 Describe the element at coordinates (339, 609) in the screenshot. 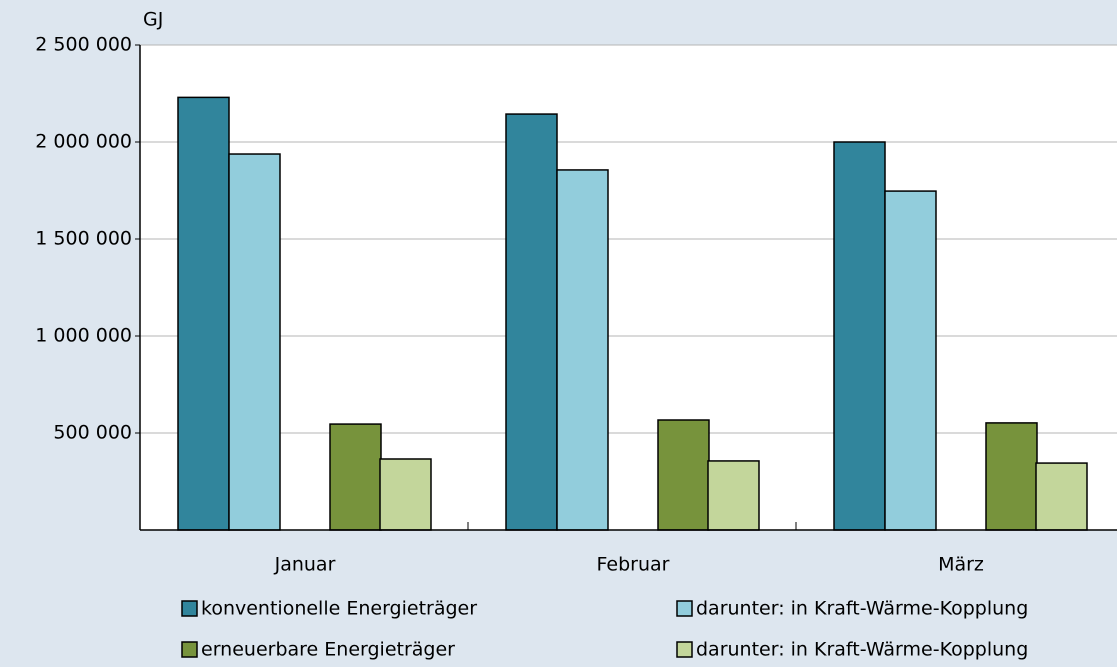

I see `legend-label: konventionelle Energieträger` at that location.